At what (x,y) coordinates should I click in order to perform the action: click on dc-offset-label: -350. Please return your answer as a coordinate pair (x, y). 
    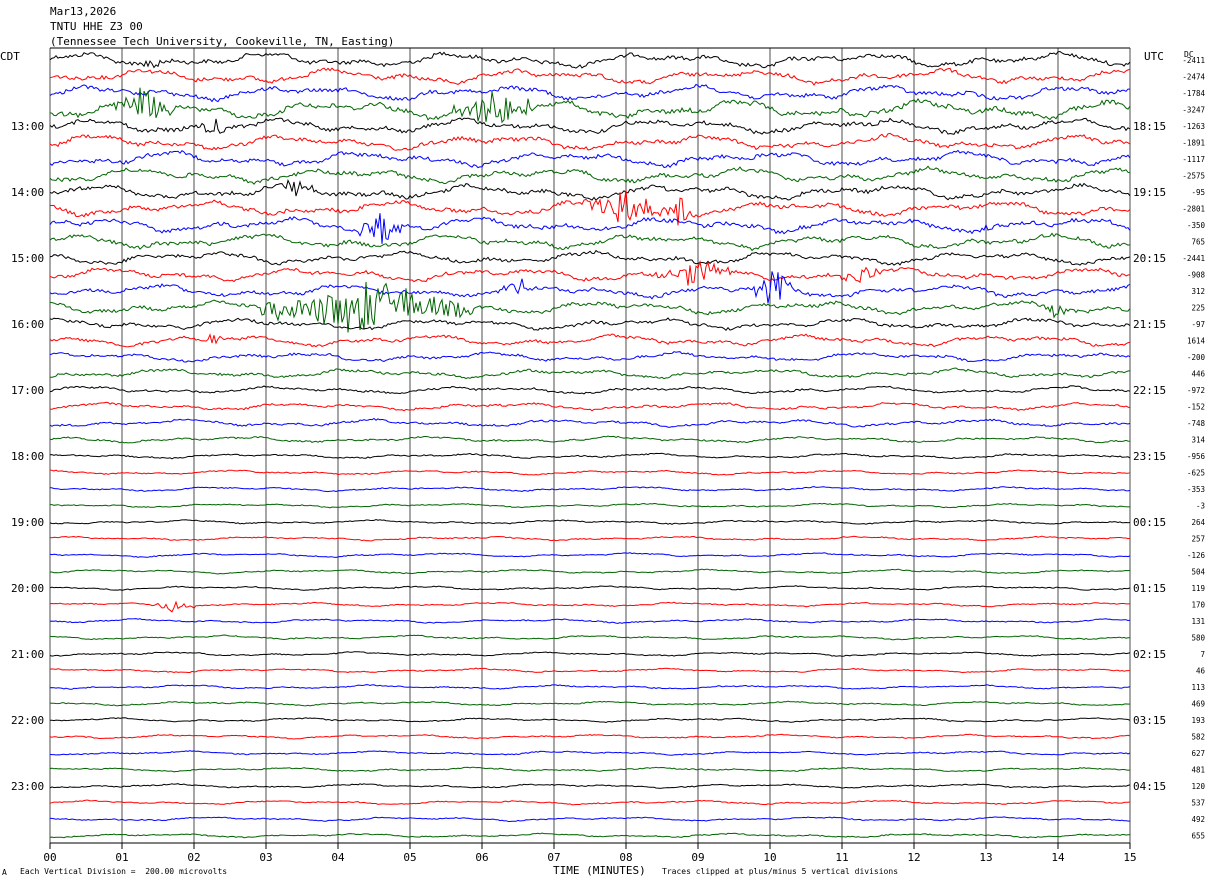
    Looking at the image, I should click on (1196, 225).